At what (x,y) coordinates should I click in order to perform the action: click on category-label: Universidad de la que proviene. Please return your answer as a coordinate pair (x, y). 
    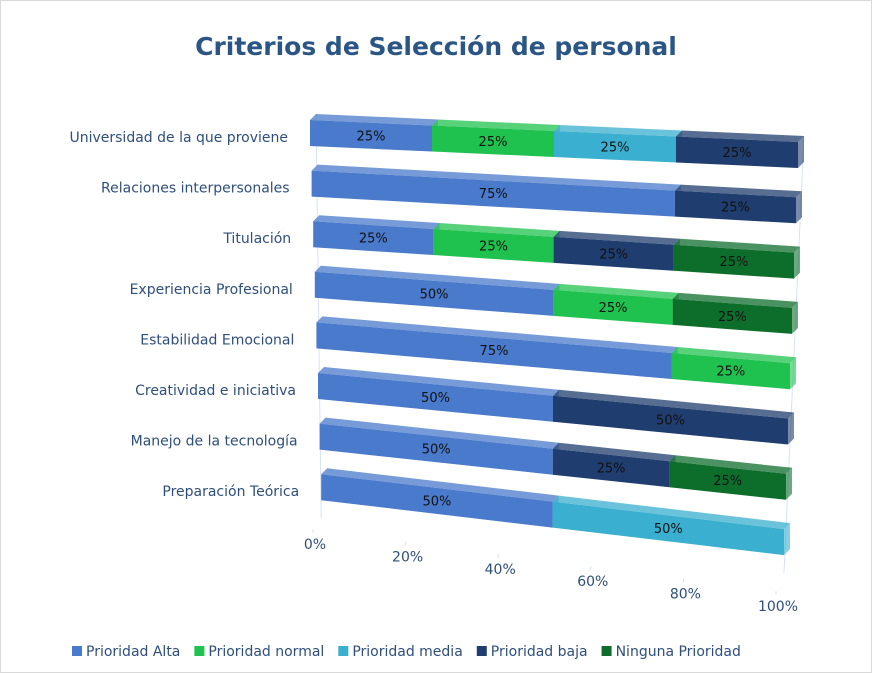
    Looking at the image, I should click on (178, 138).